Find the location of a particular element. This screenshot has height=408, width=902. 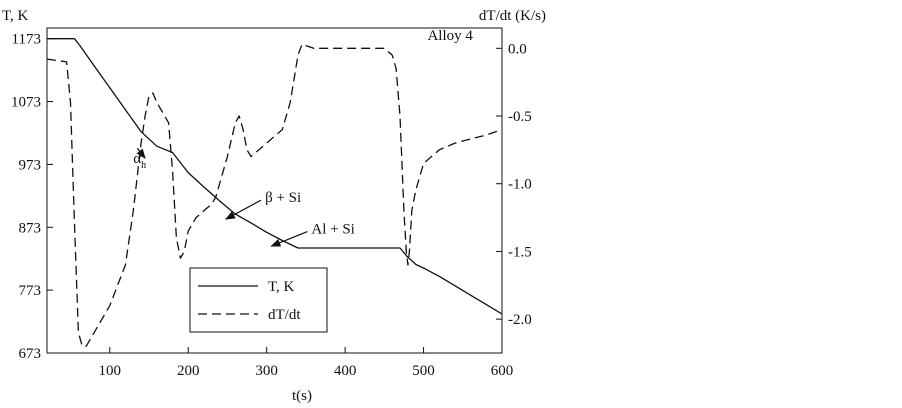

legend-entry-rate: dT/dt is located at coordinates (284, 315).